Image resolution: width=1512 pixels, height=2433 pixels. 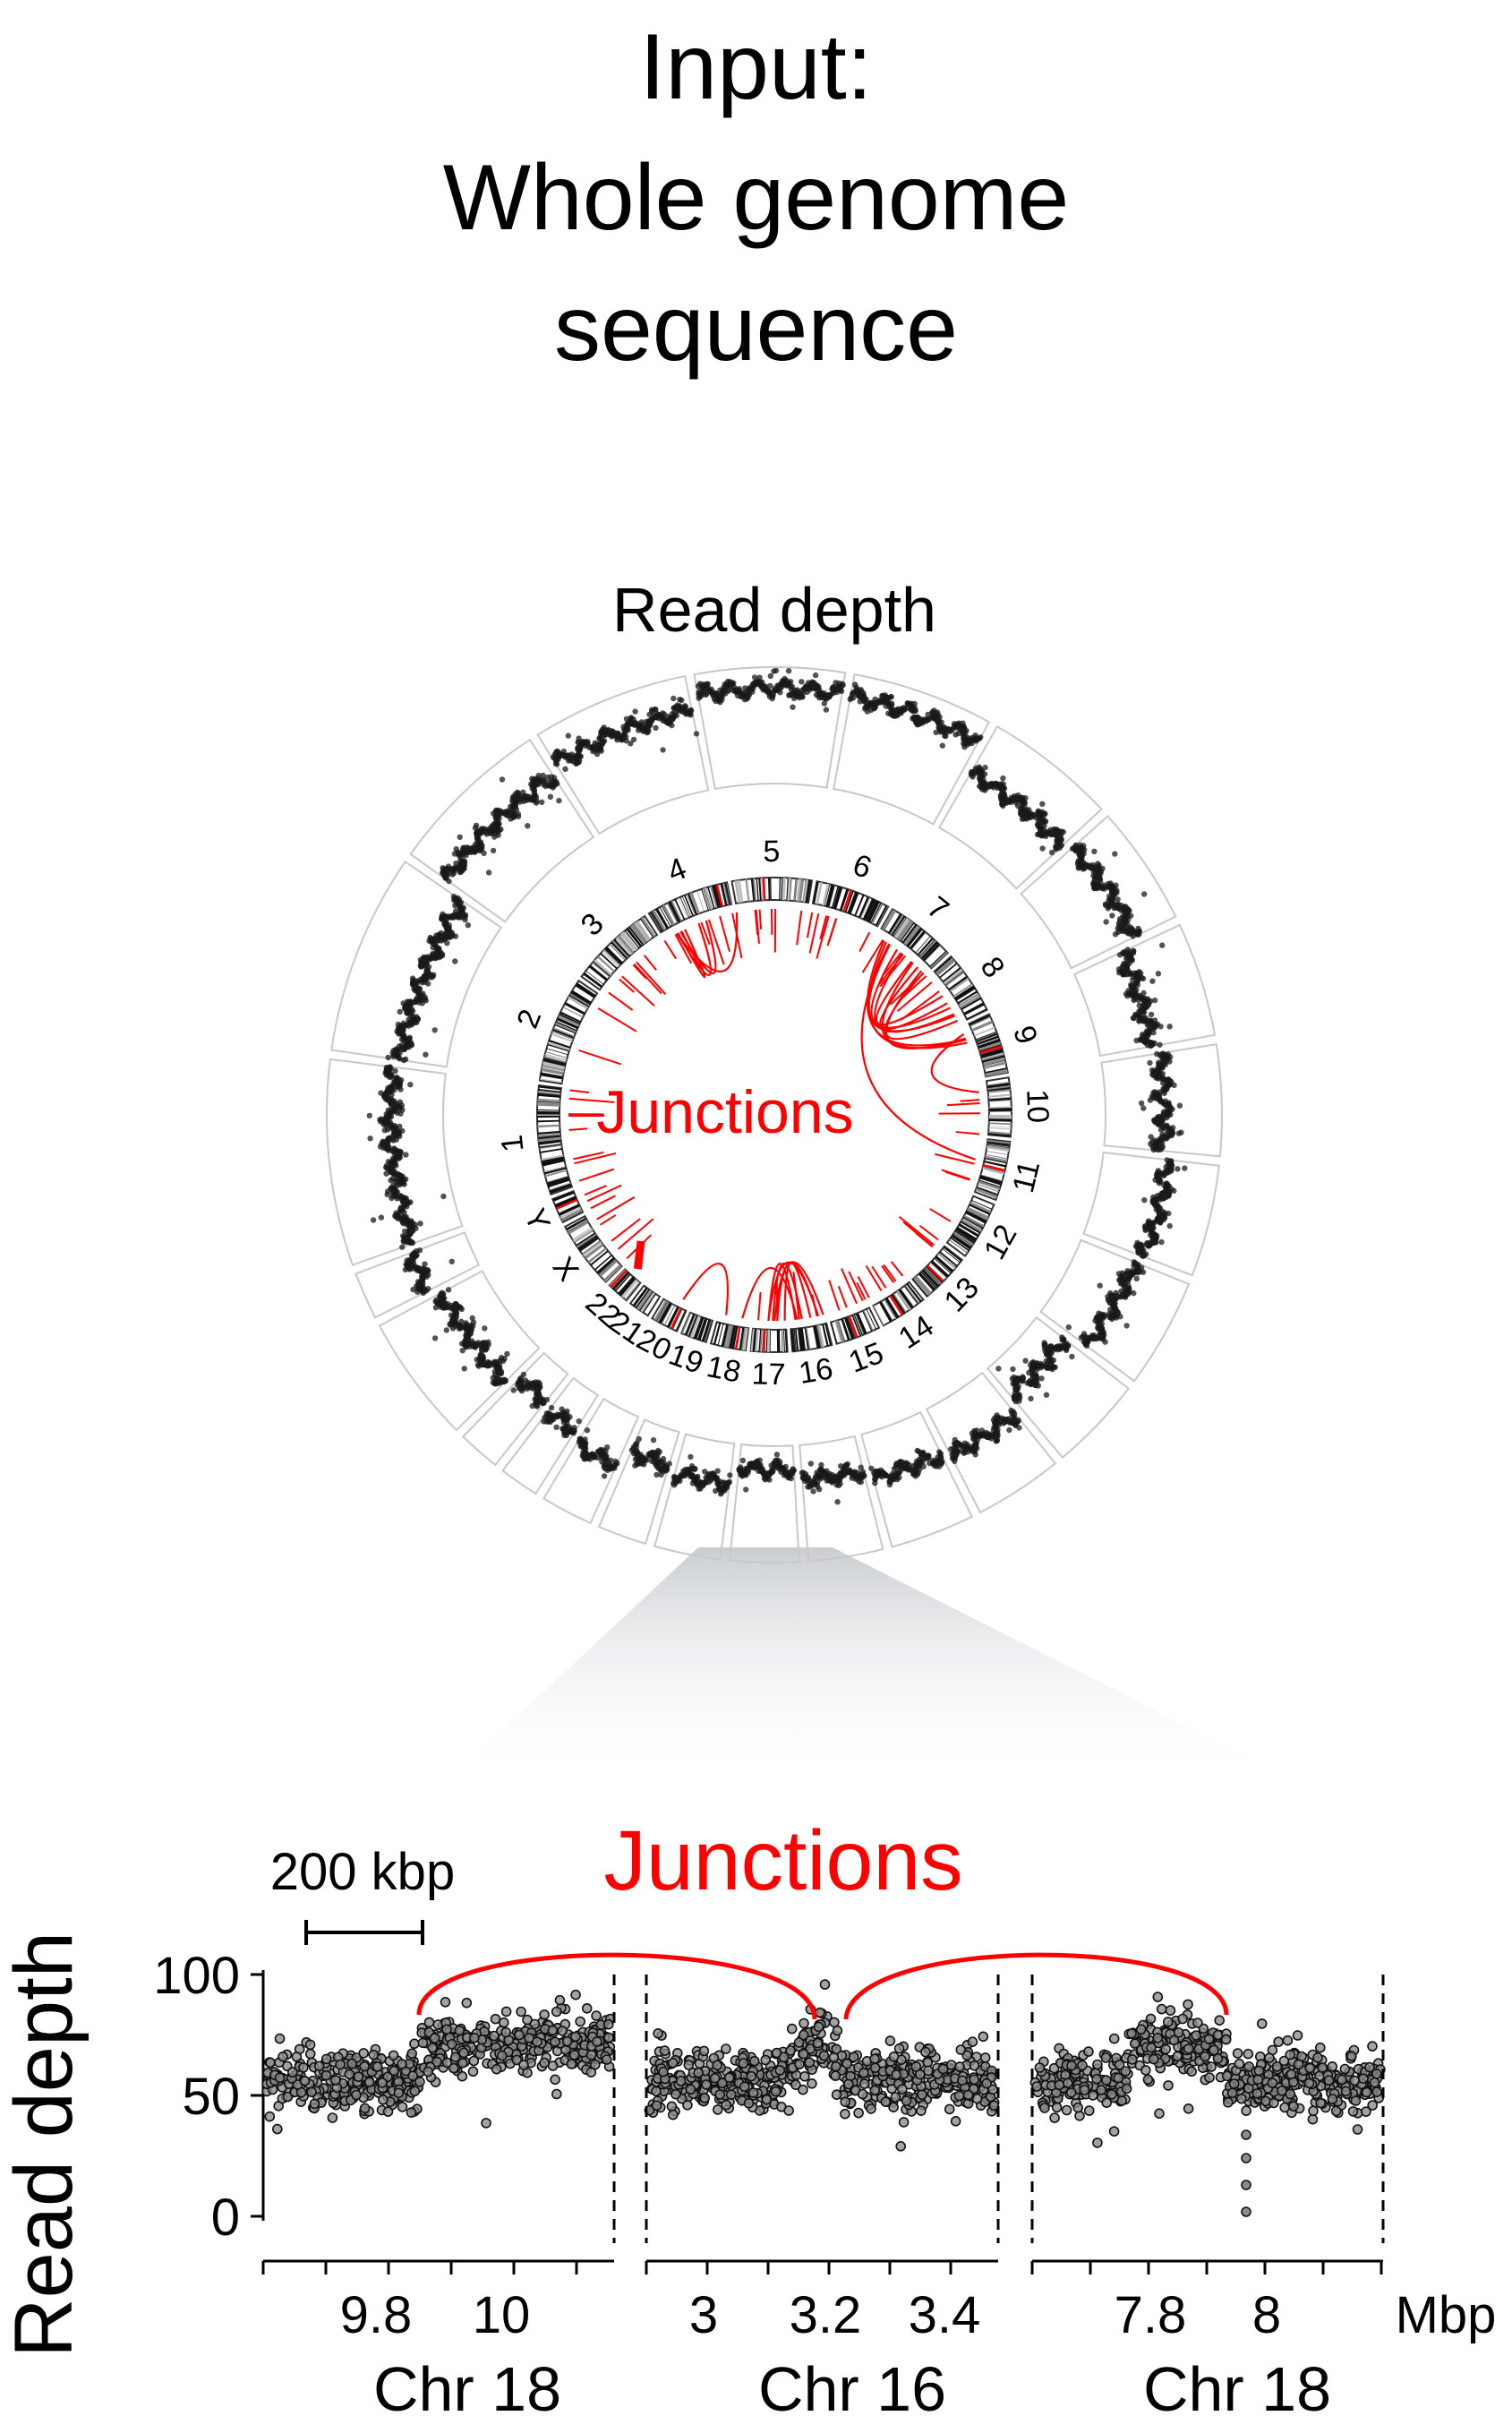 I want to click on zoom-wedge, so click(x=873, y=1664).